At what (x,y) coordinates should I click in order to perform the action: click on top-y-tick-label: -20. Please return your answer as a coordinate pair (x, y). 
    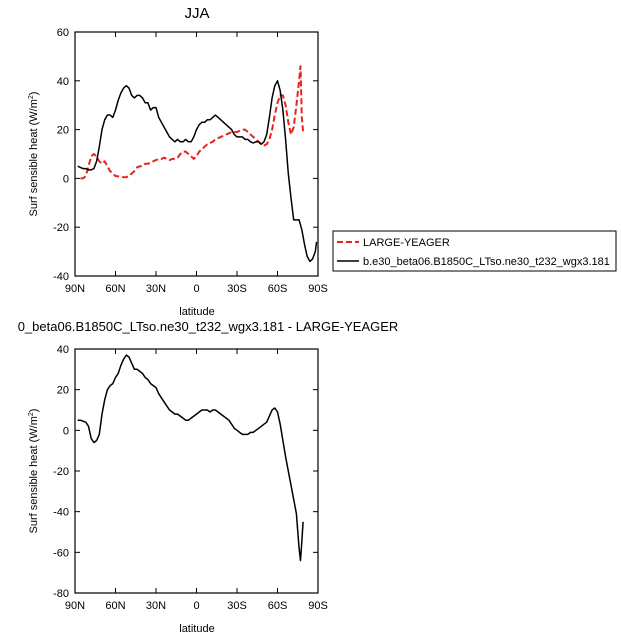
    Looking at the image, I should click on (61, 228).